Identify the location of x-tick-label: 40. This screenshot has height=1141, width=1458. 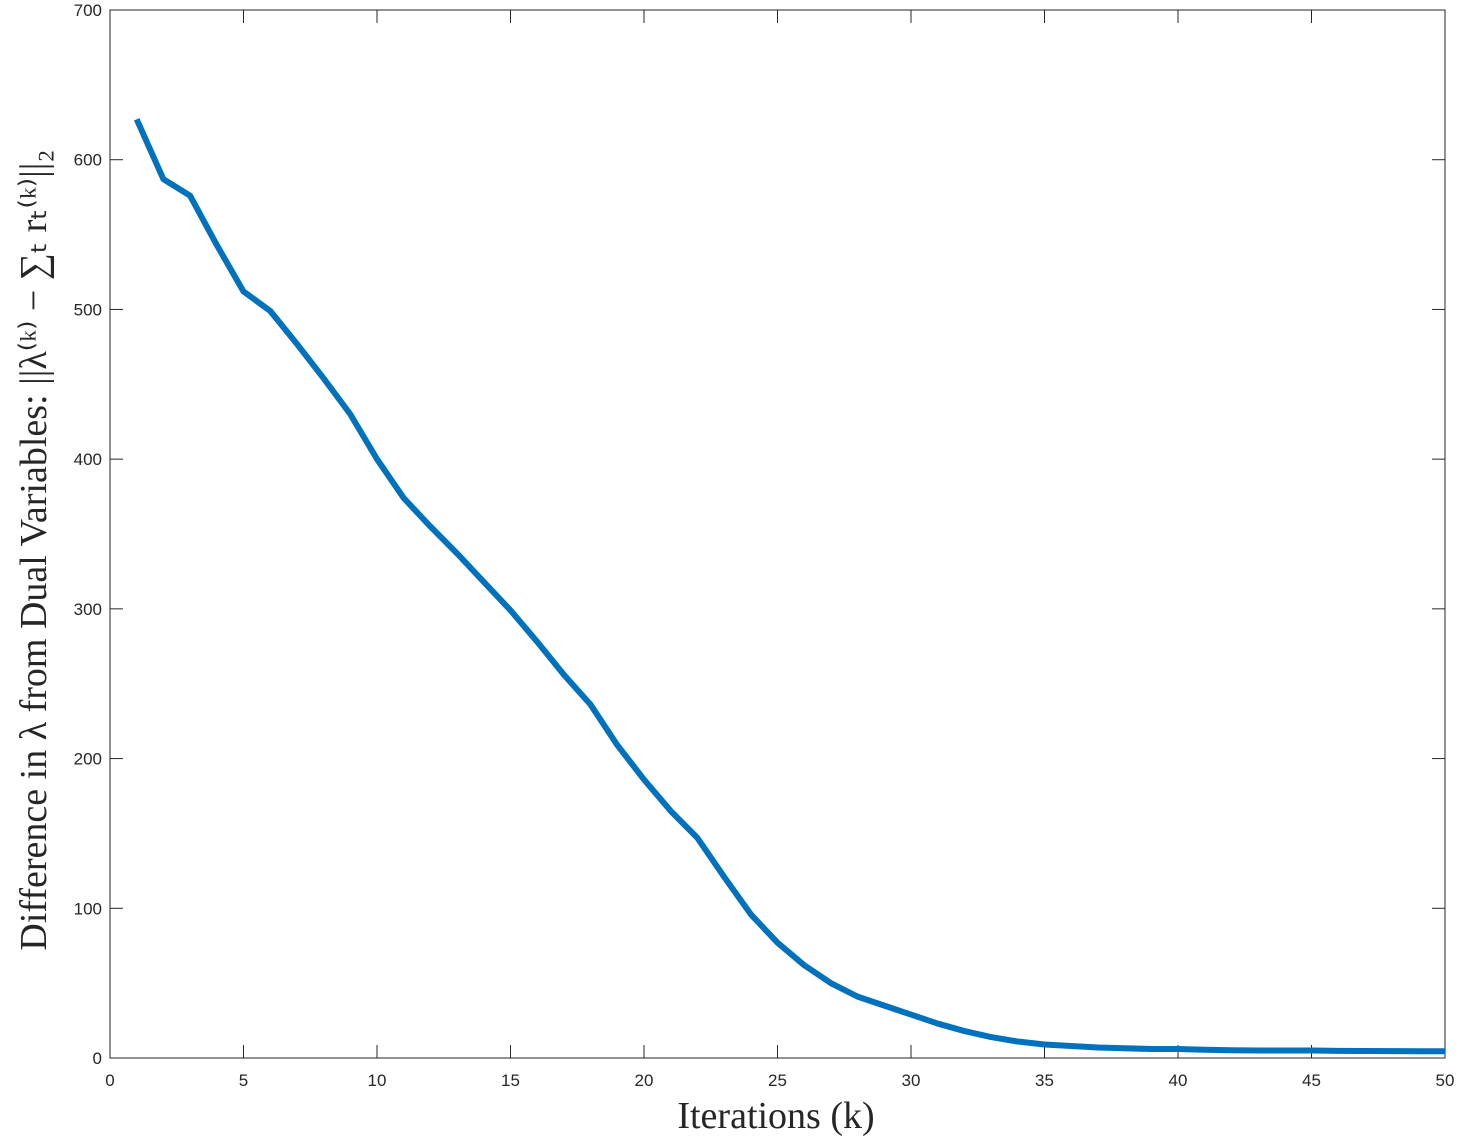
(1178, 1080).